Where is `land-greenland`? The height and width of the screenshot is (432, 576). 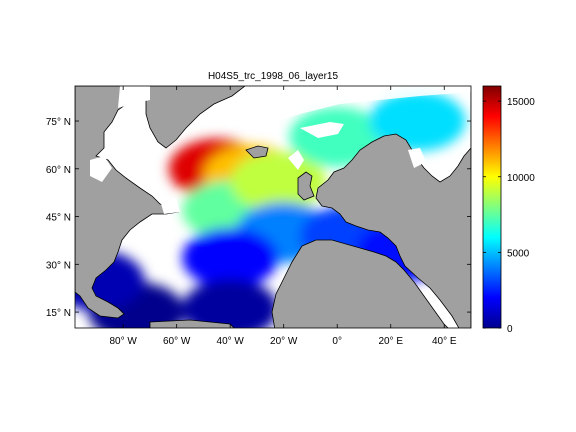 land-greenland is located at coordinates (195, 117).